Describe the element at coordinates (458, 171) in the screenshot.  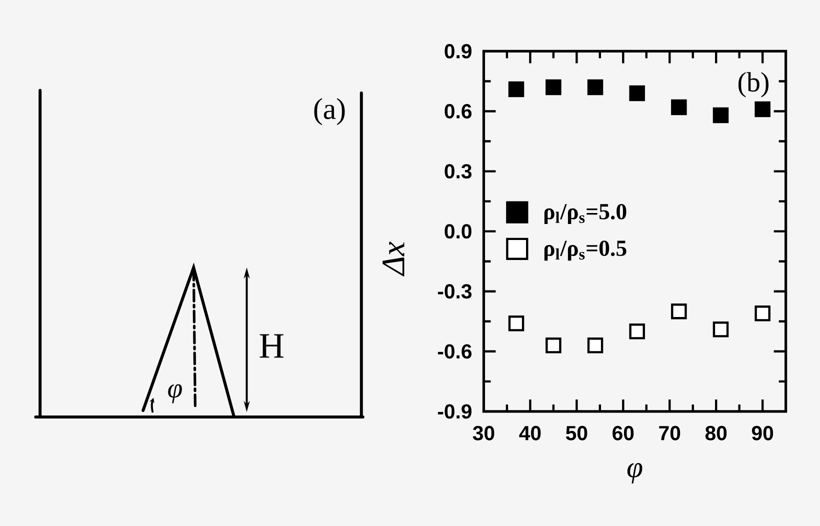
I see `y-tick-label: 0.3` at that location.